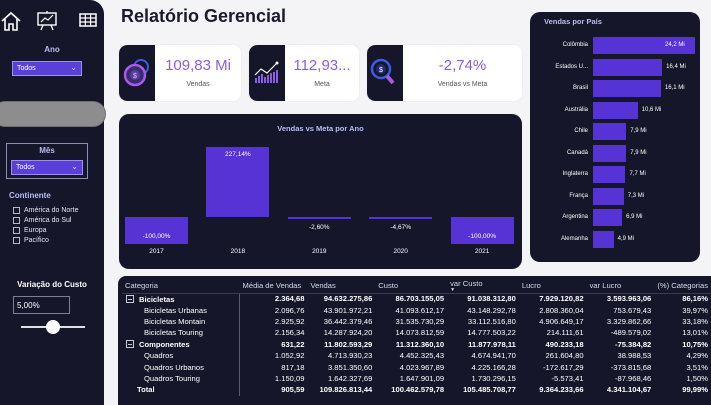 This screenshot has height=405, width=711. I want to click on table-grid-icon, so click(90, 22).